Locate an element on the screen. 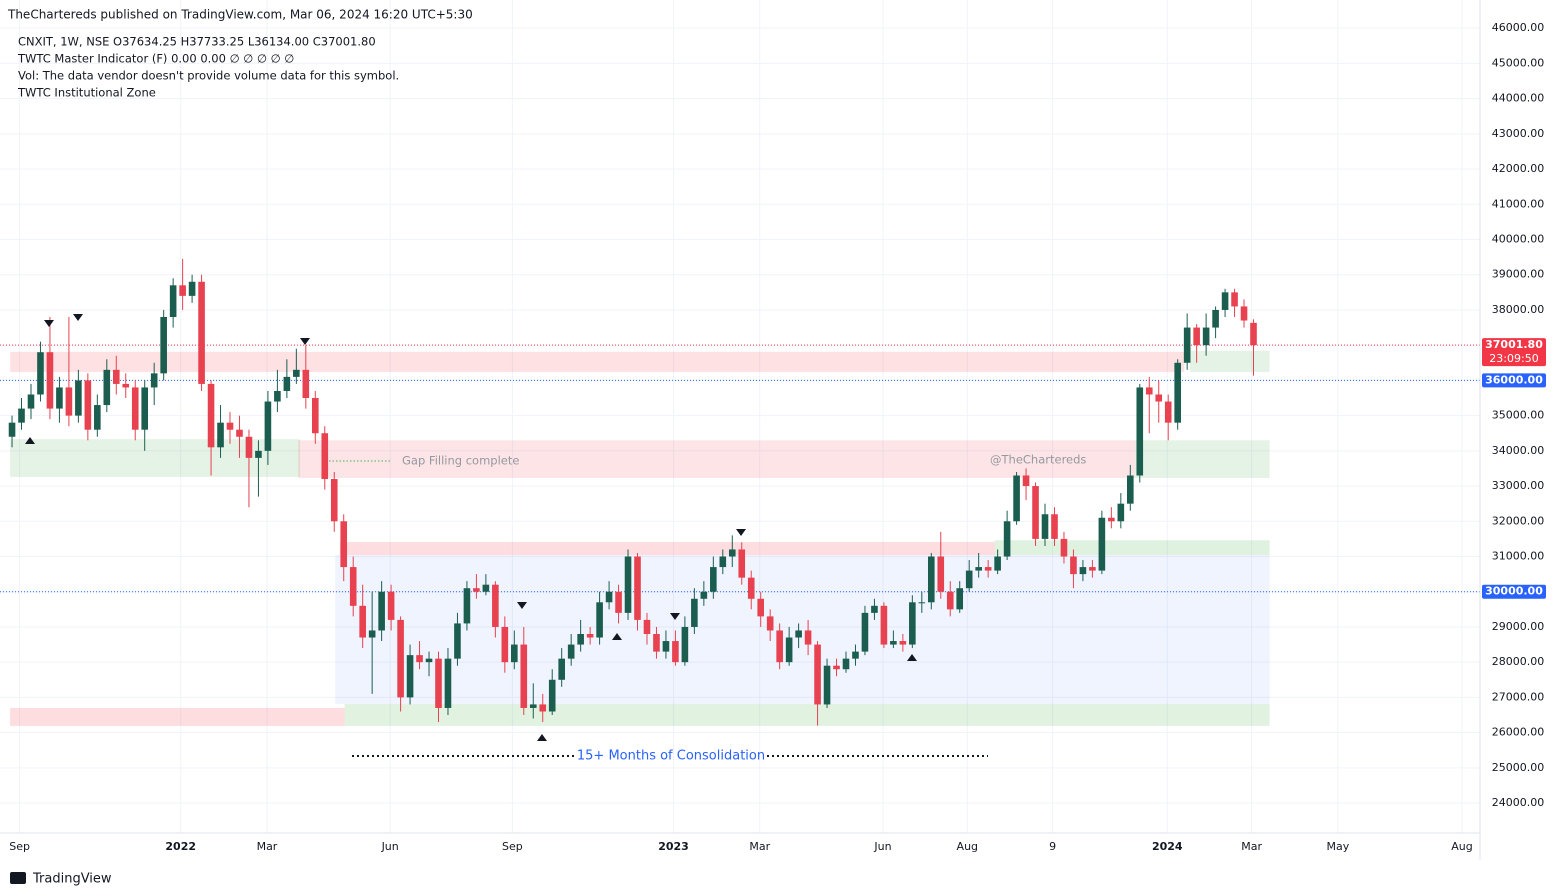 The height and width of the screenshot is (896, 1562). logo is located at coordinates (18, 878).